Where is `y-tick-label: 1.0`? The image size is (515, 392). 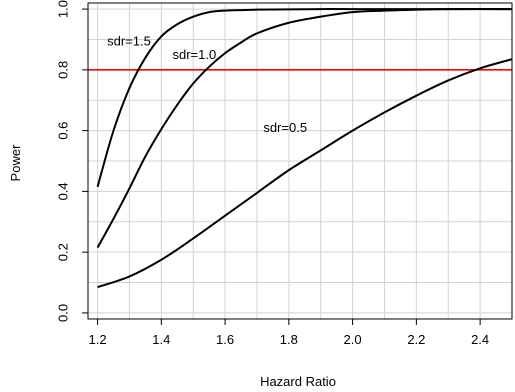
y-tick-label: 1.0 is located at coordinates (63, 9).